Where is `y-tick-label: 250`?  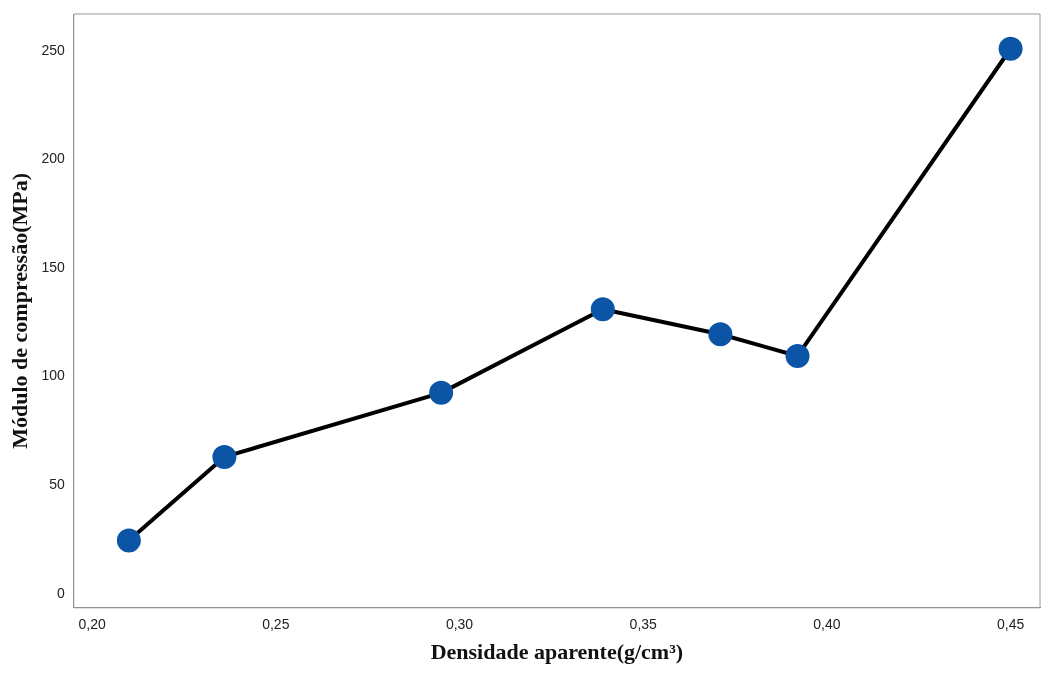
y-tick-label: 250 is located at coordinates (53, 49).